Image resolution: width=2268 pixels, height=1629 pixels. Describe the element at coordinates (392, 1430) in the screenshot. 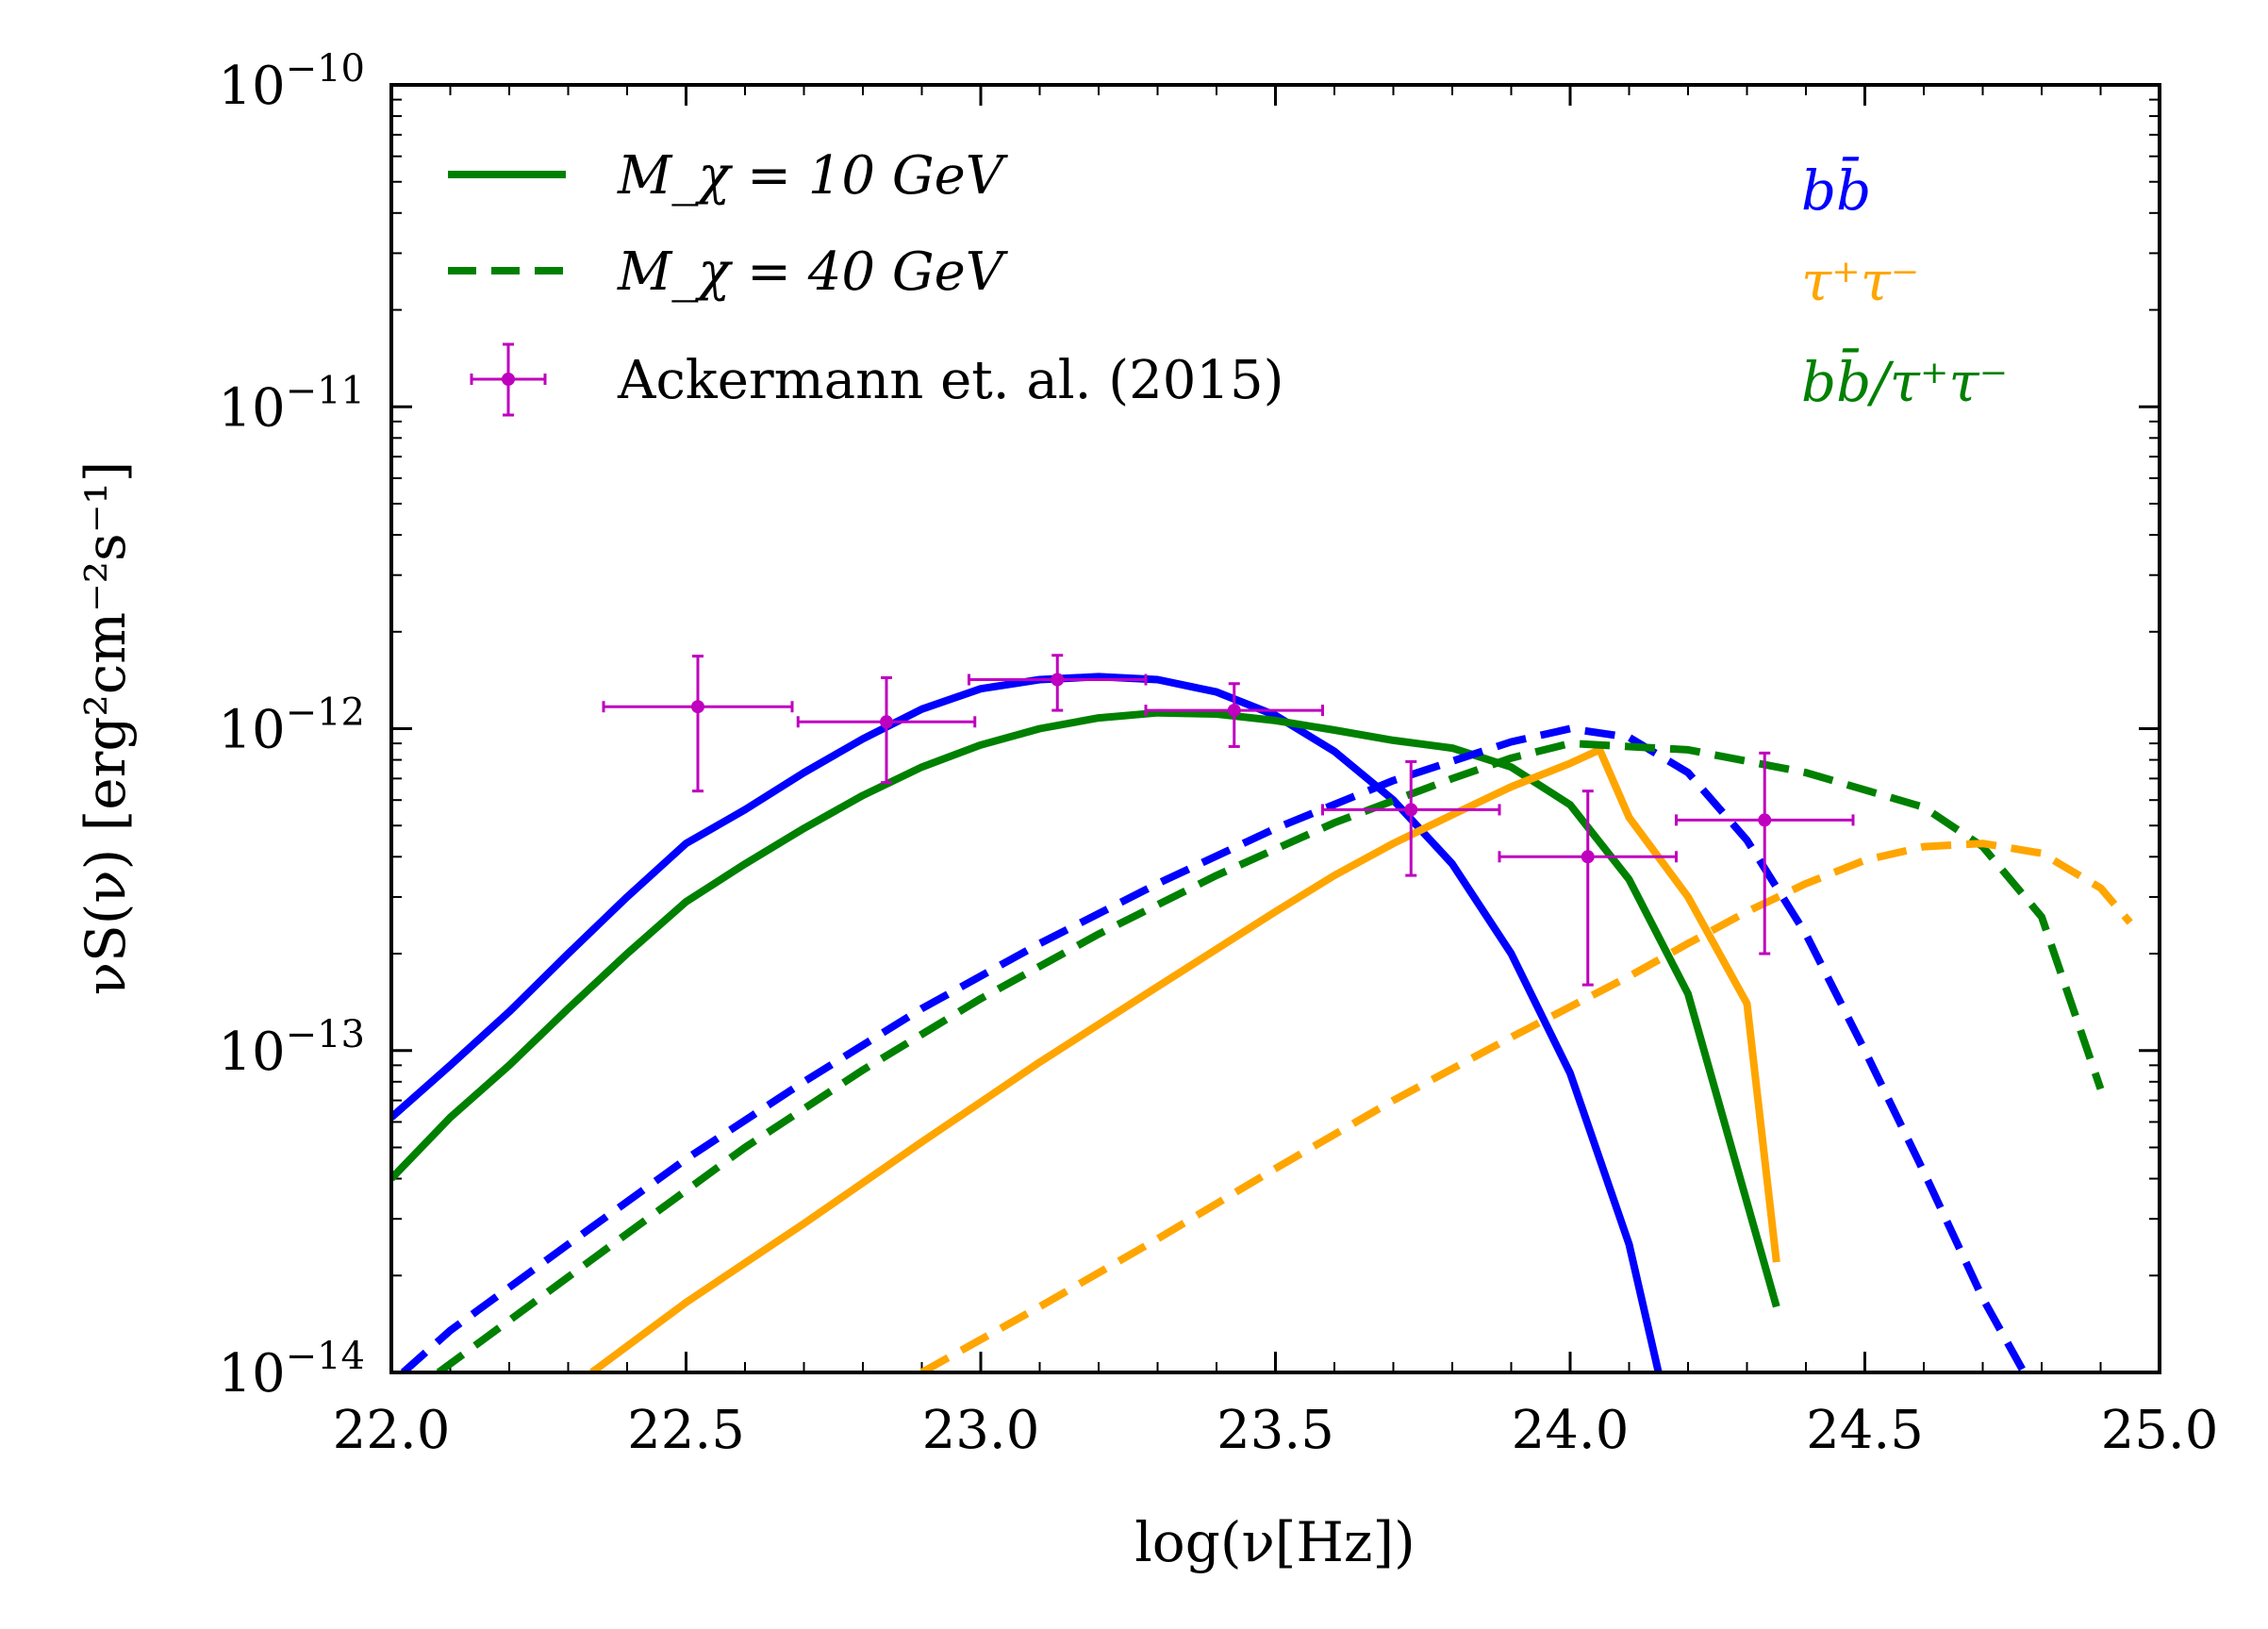

I see `x-tick-label: 22.0` at that location.